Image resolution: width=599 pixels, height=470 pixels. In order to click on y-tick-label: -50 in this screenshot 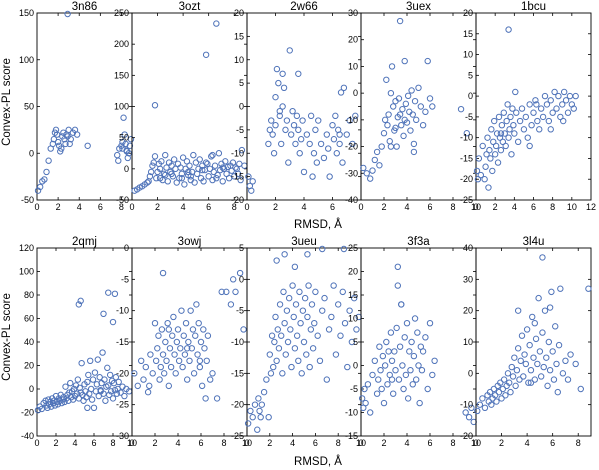, I will do `click(122, 200)`.